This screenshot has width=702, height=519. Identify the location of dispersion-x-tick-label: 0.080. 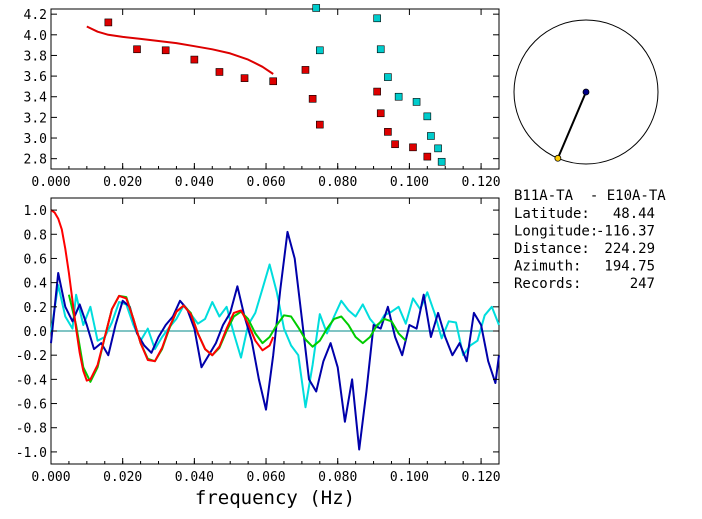
(337, 182).